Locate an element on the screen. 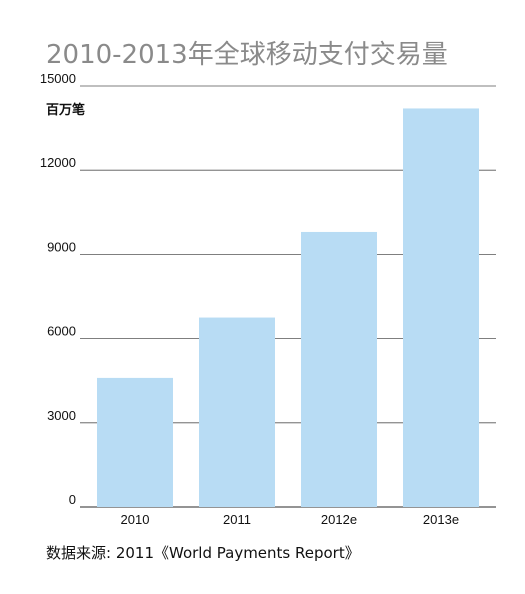  y-tick-label: 12000 is located at coordinates (58, 162).